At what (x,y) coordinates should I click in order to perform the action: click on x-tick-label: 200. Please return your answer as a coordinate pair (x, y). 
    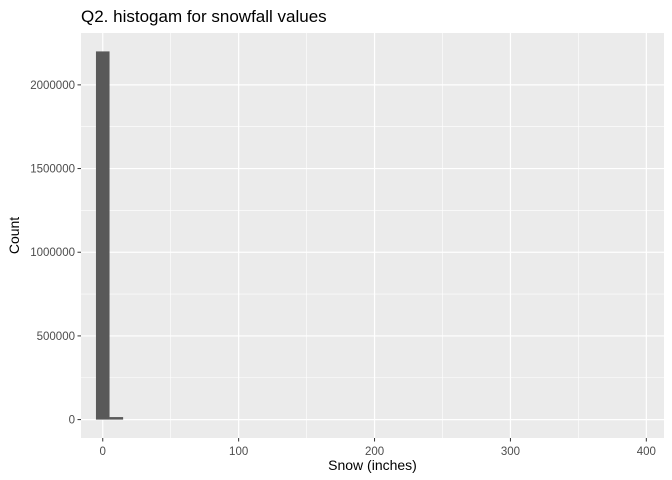
    Looking at the image, I should click on (374, 452).